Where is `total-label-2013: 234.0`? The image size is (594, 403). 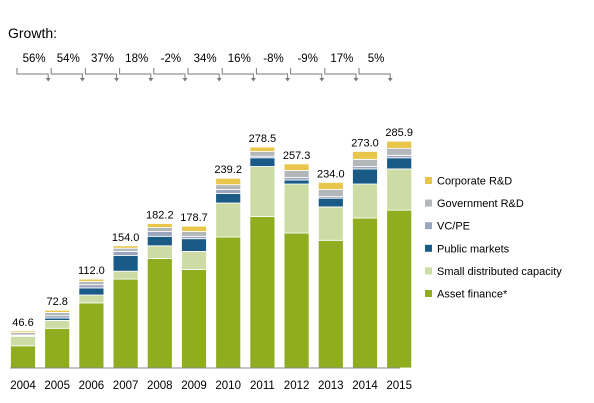
total-label-2013: 234.0 is located at coordinates (331, 174).